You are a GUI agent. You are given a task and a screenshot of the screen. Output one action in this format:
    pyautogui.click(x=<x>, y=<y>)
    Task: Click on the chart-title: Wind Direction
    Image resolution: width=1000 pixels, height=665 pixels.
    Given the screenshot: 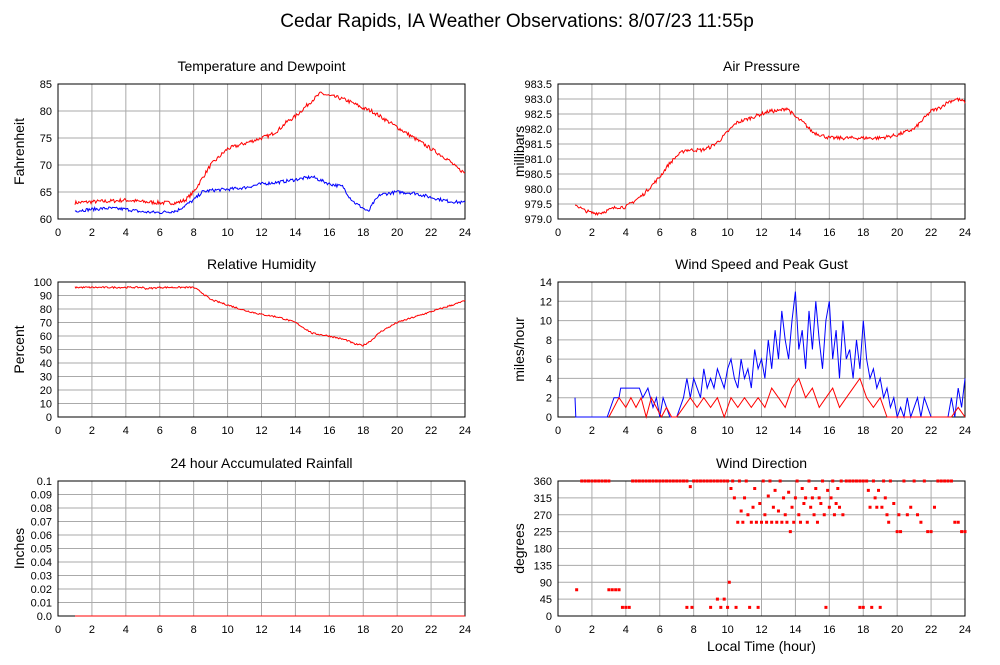 What is the action you would take?
    pyautogui.click(x=761, y=463)
    